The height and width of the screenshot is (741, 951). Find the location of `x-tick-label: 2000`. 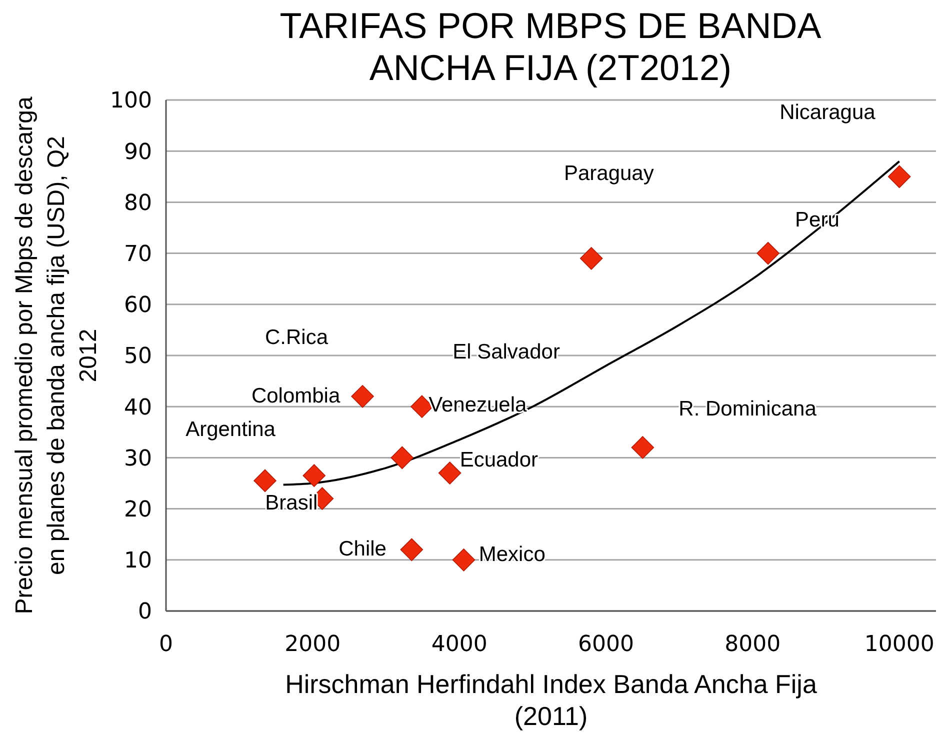

x-tick-label: 2000 is located at coordinates (312, 644).